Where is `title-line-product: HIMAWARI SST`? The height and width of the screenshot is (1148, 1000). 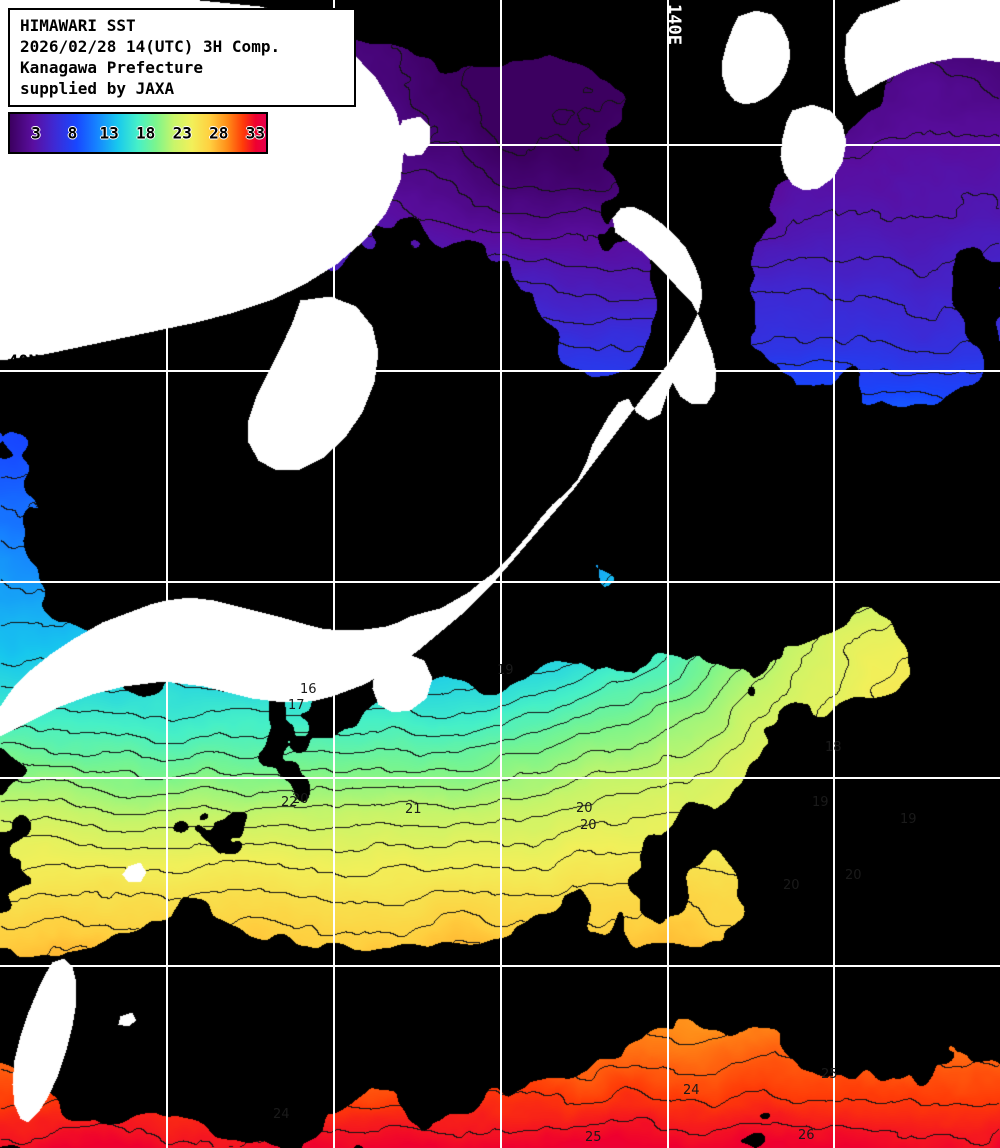
title-line-product: HIMAWARI SST is located at coordinates (78, 25).